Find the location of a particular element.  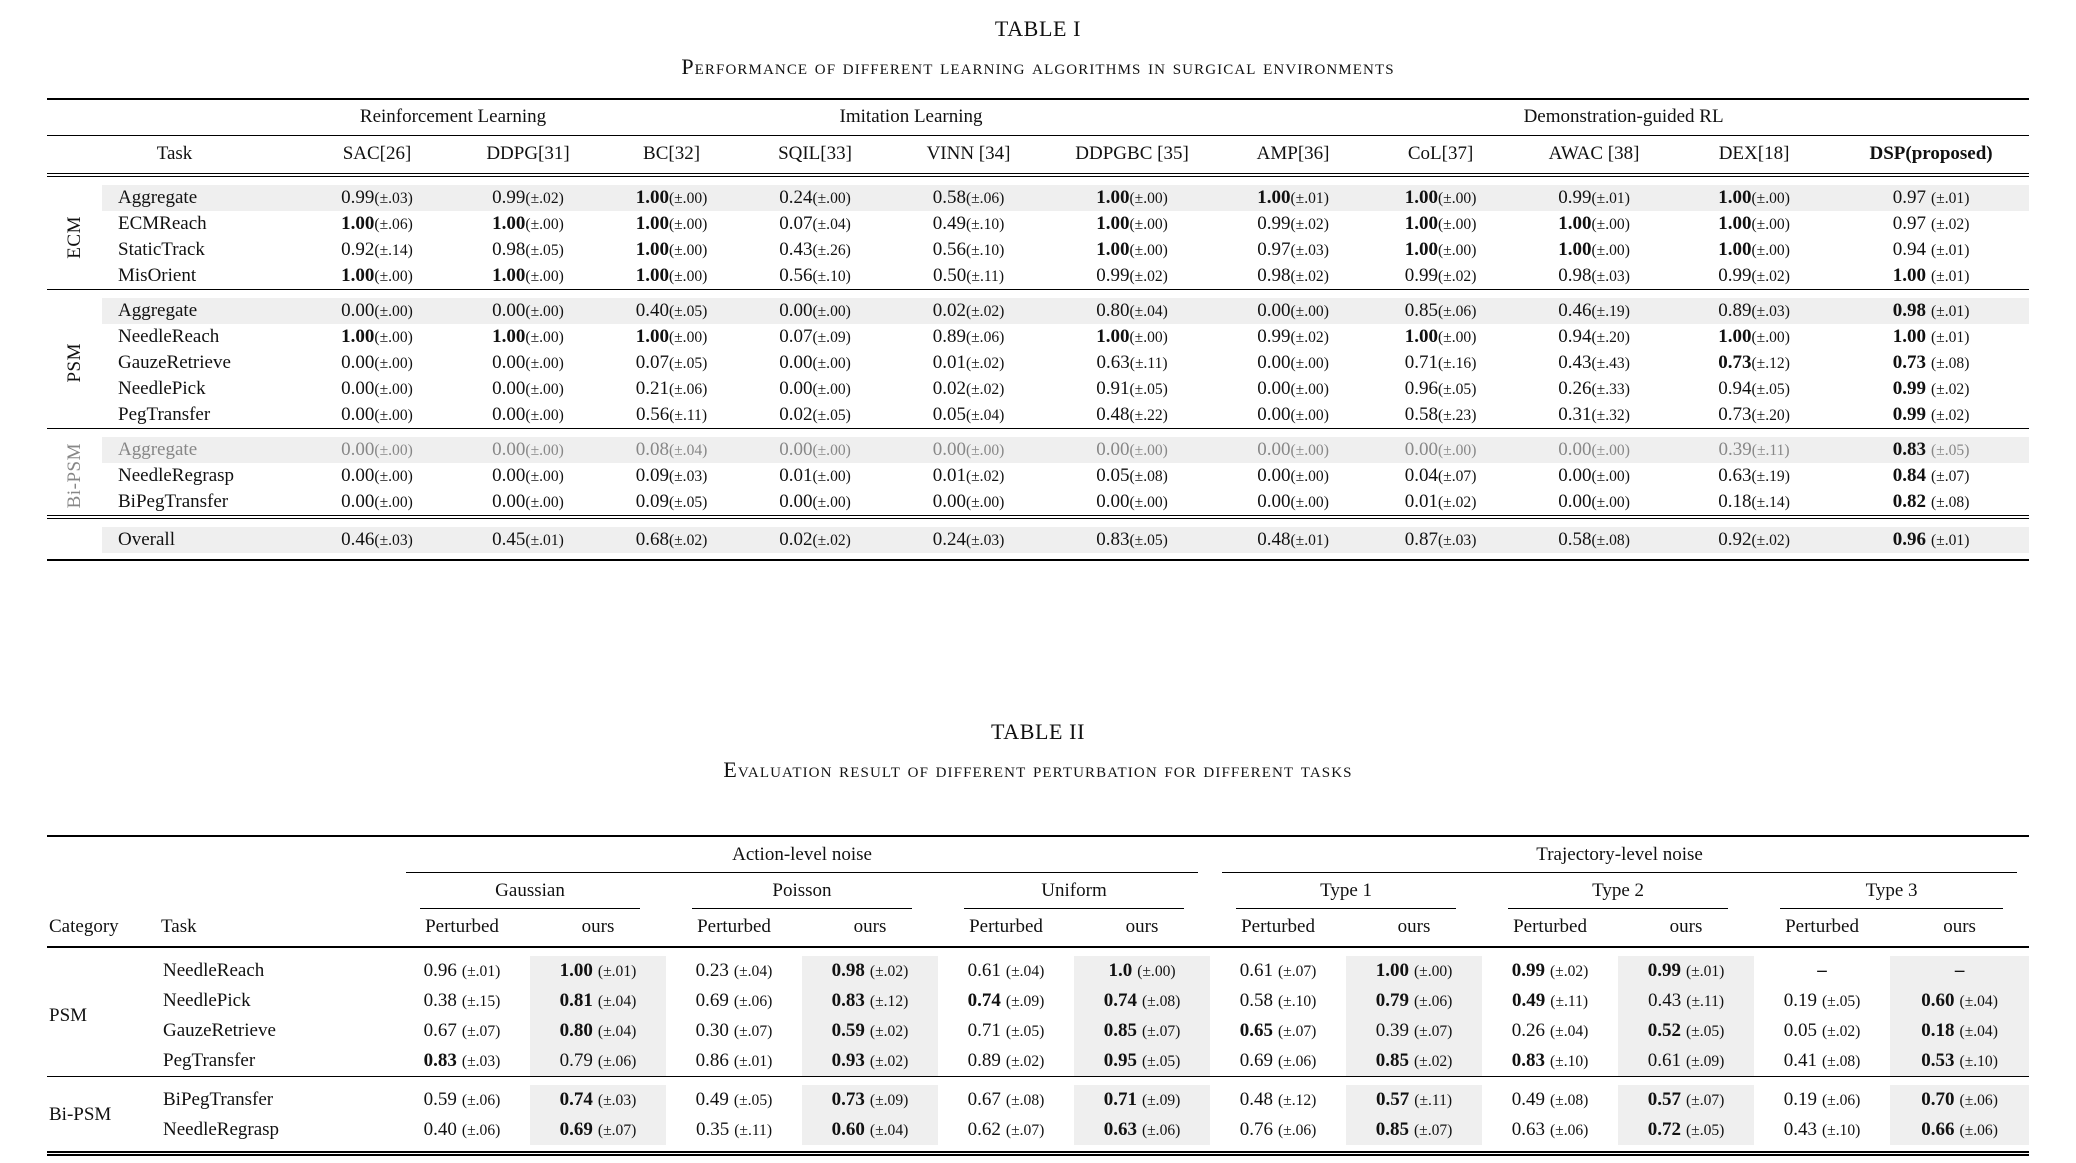

noise-type-header: Uniform is located at coordinates (1074, 891).